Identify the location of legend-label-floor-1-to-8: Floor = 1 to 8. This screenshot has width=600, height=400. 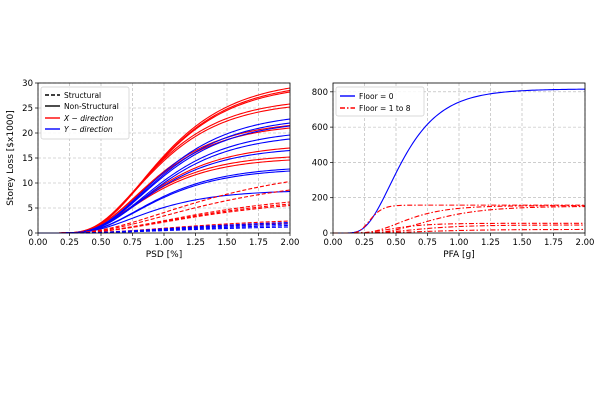
(385, 108).